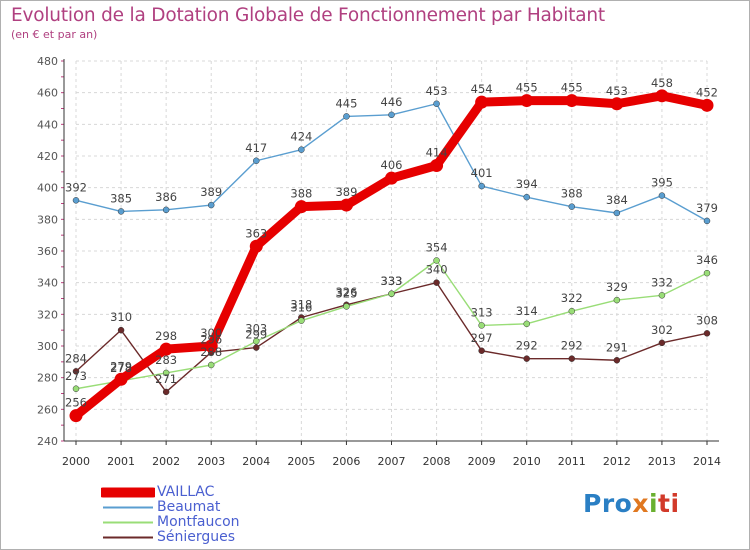 The image size is (750, 550). What do you see at coordinates (76, 376) in the screenshot?
I see `data-label-montfaucon: 273` at bounding box center [76, 376].